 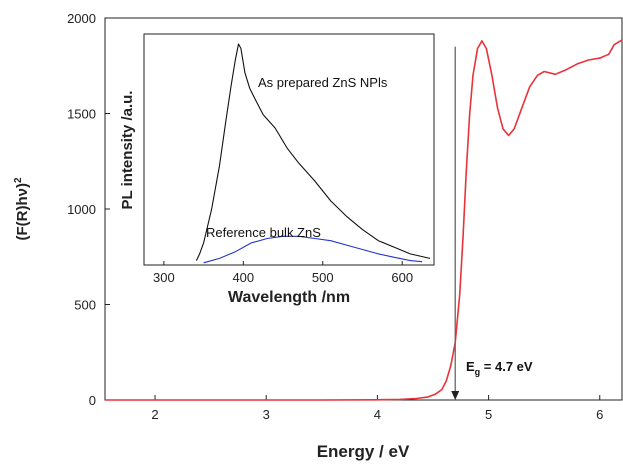 What do you see at coordinates (323, 82) in the screenshot?
I see `inset-series-label-as-prepared: As prepared ZnS NPls` at bounding box center [323, 82].